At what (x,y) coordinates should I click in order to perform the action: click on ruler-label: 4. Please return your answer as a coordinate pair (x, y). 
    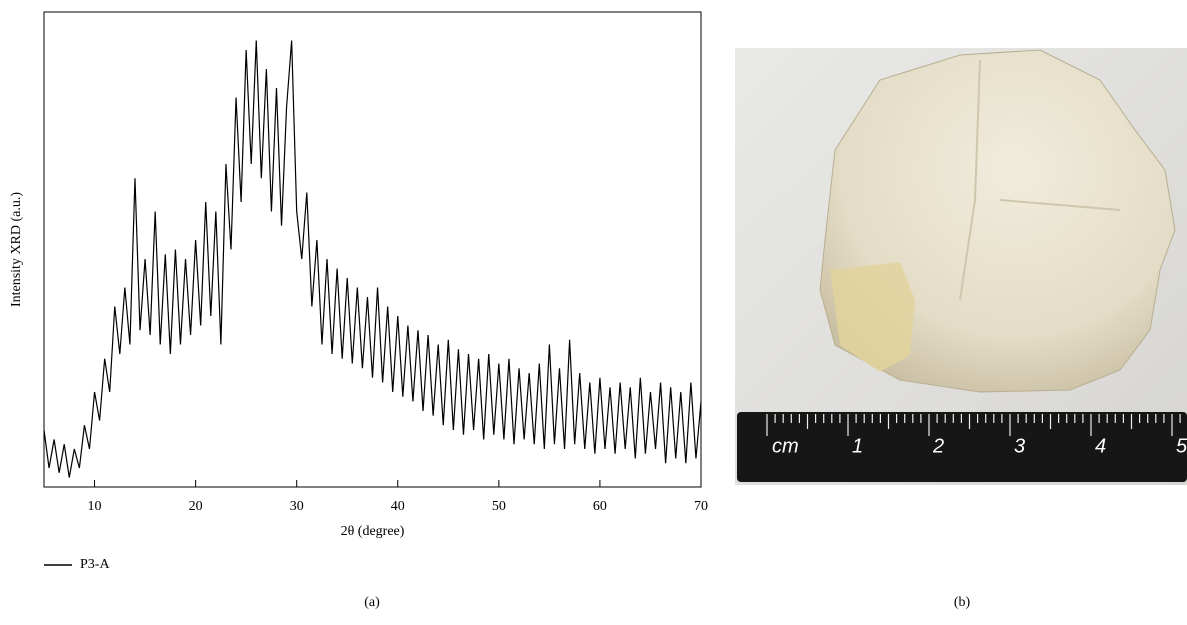
    Looking at the image, I should click on (1100, 446).